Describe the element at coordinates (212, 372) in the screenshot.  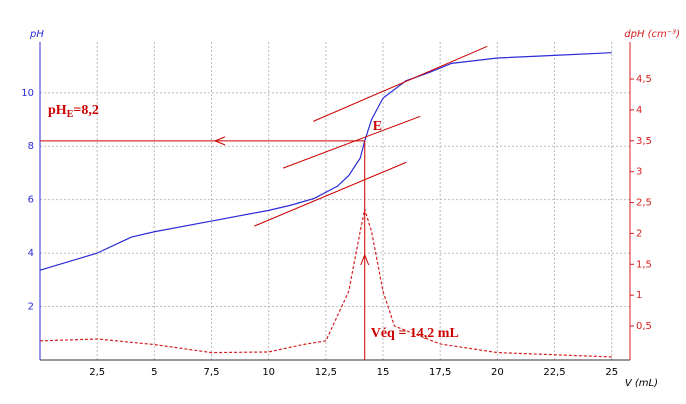
I see `x-tick-label: 7,5` at that location.